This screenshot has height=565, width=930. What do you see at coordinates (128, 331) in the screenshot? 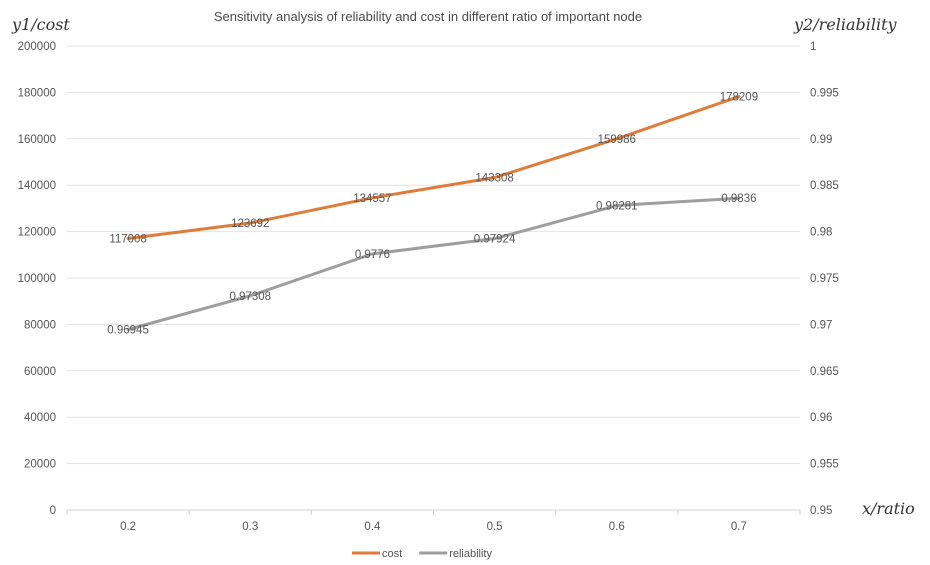
I see `data-label-reliability: 0.96945` at bounding box center [128, 331].